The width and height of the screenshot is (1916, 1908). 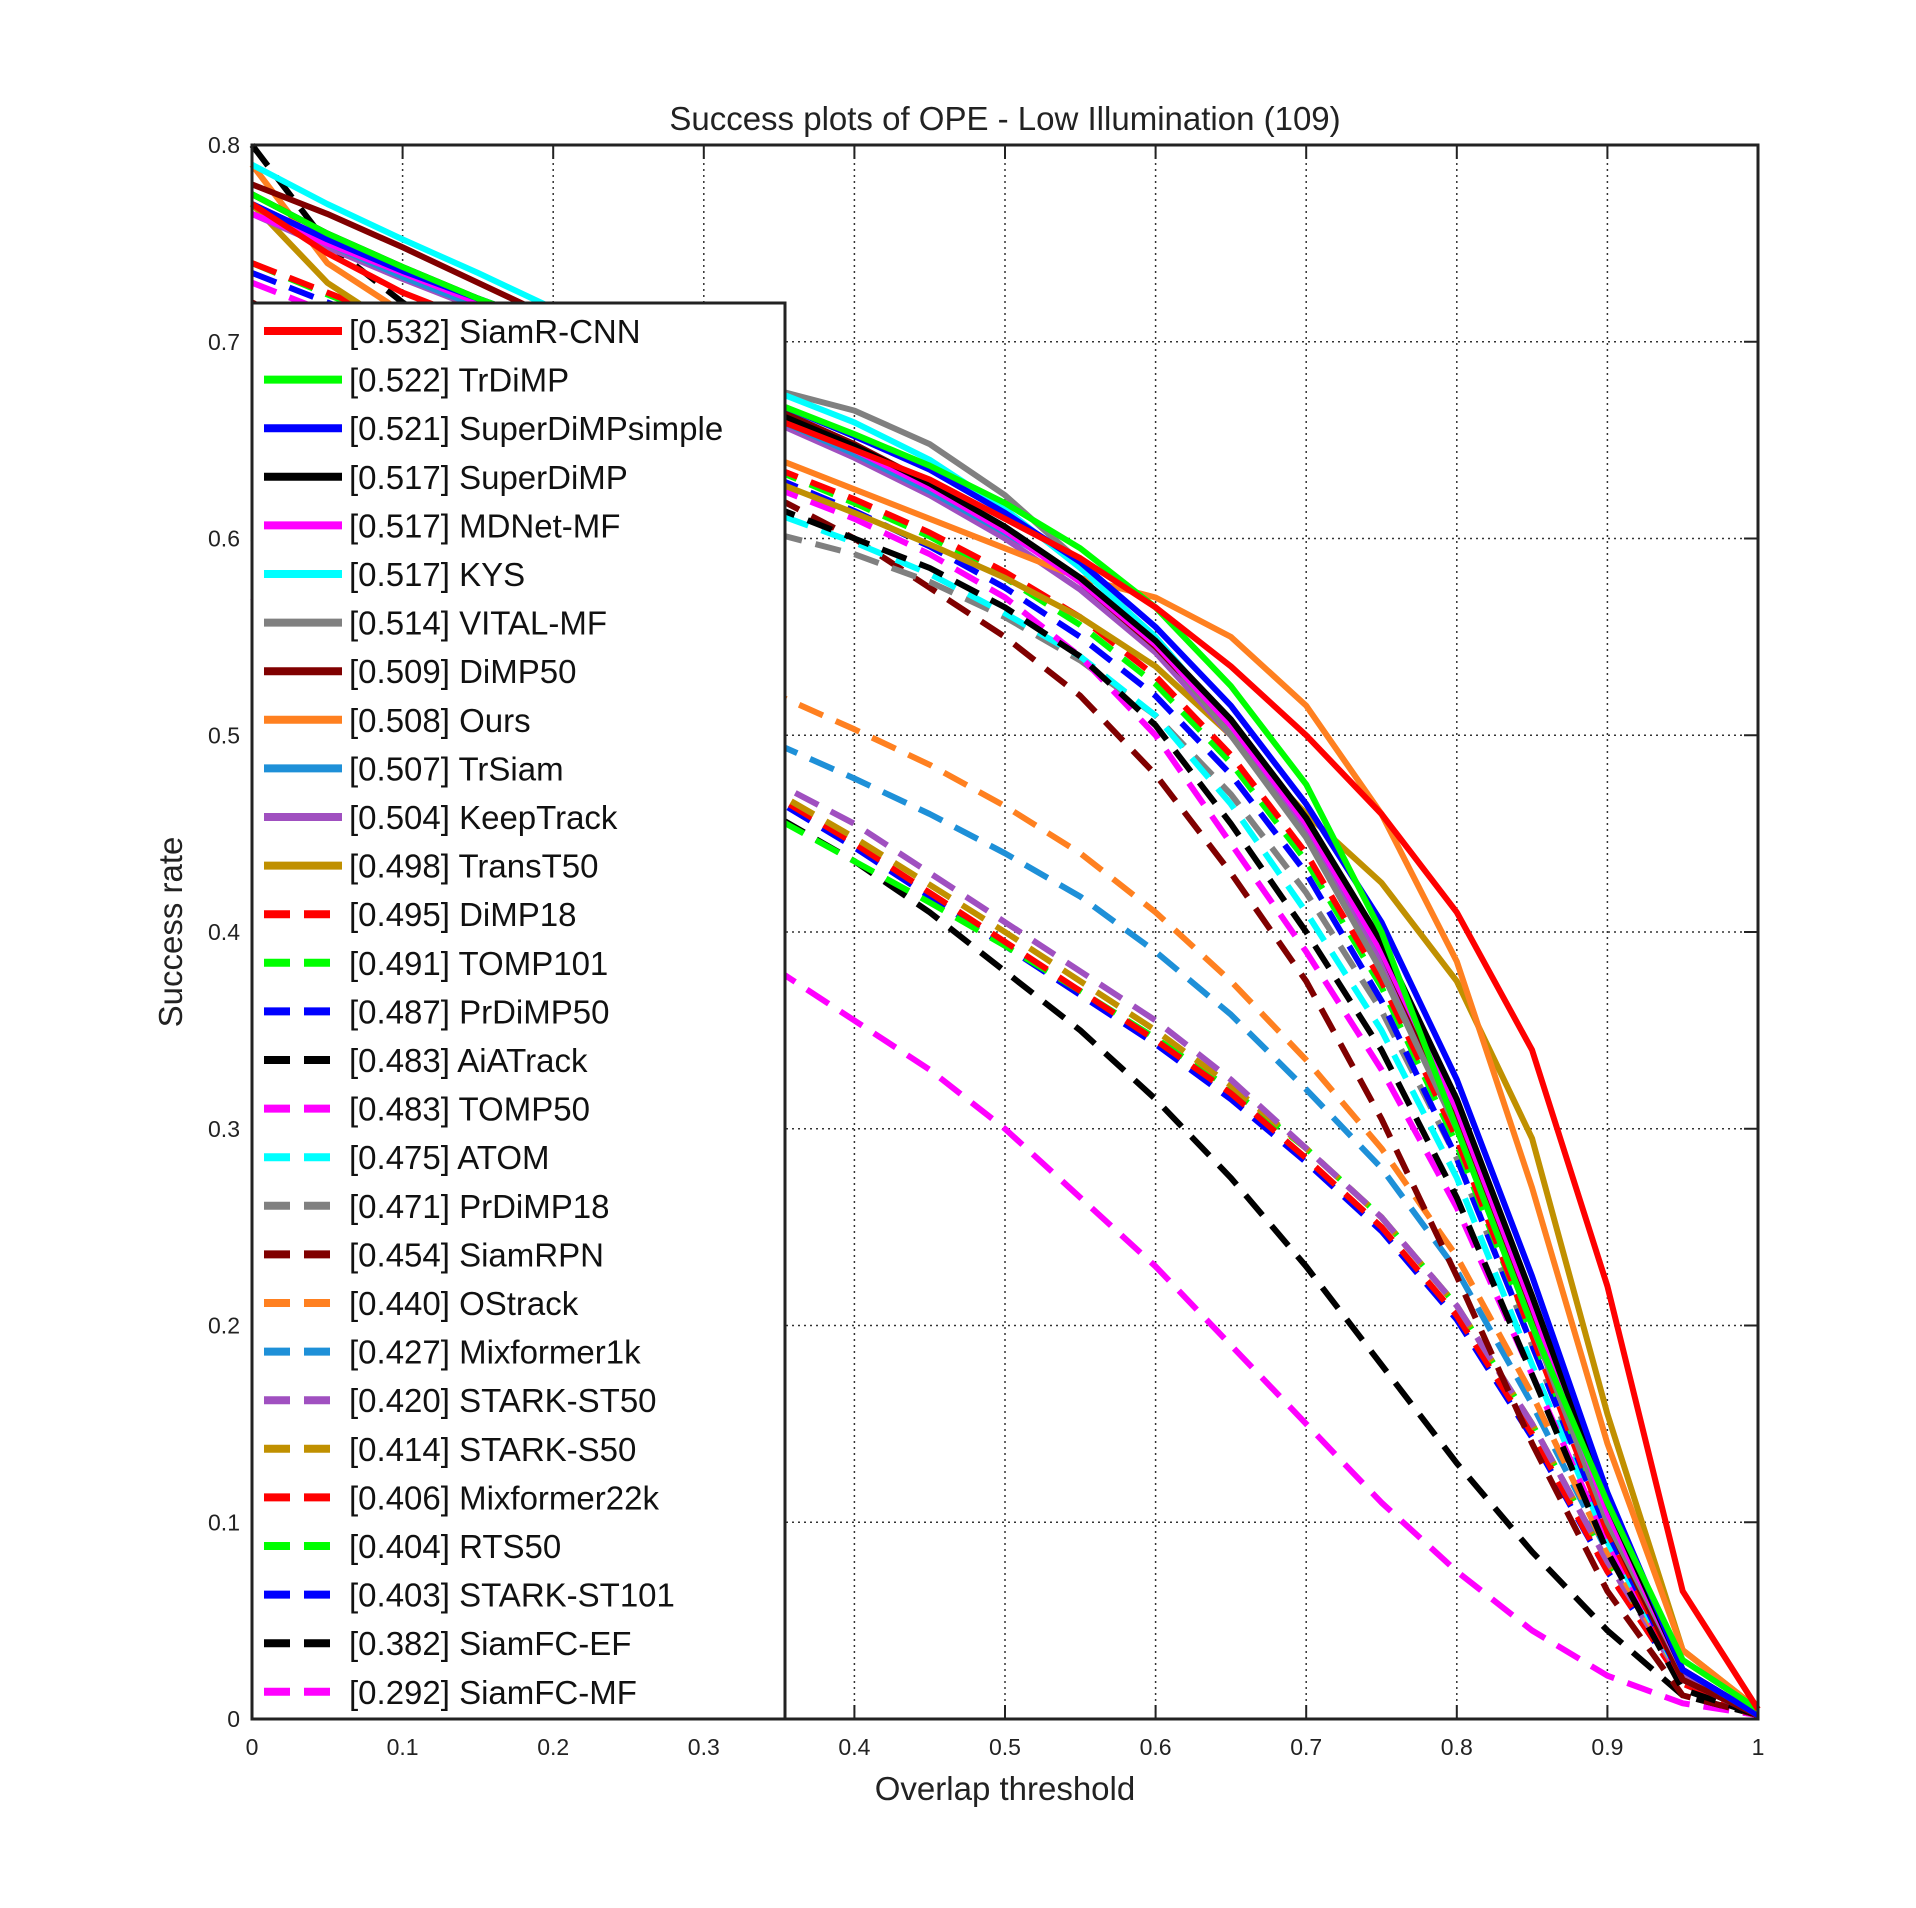 I want to click on legend-label-stark-st50: [0.420] STARK-ST50, so click(x=503, y=1400).